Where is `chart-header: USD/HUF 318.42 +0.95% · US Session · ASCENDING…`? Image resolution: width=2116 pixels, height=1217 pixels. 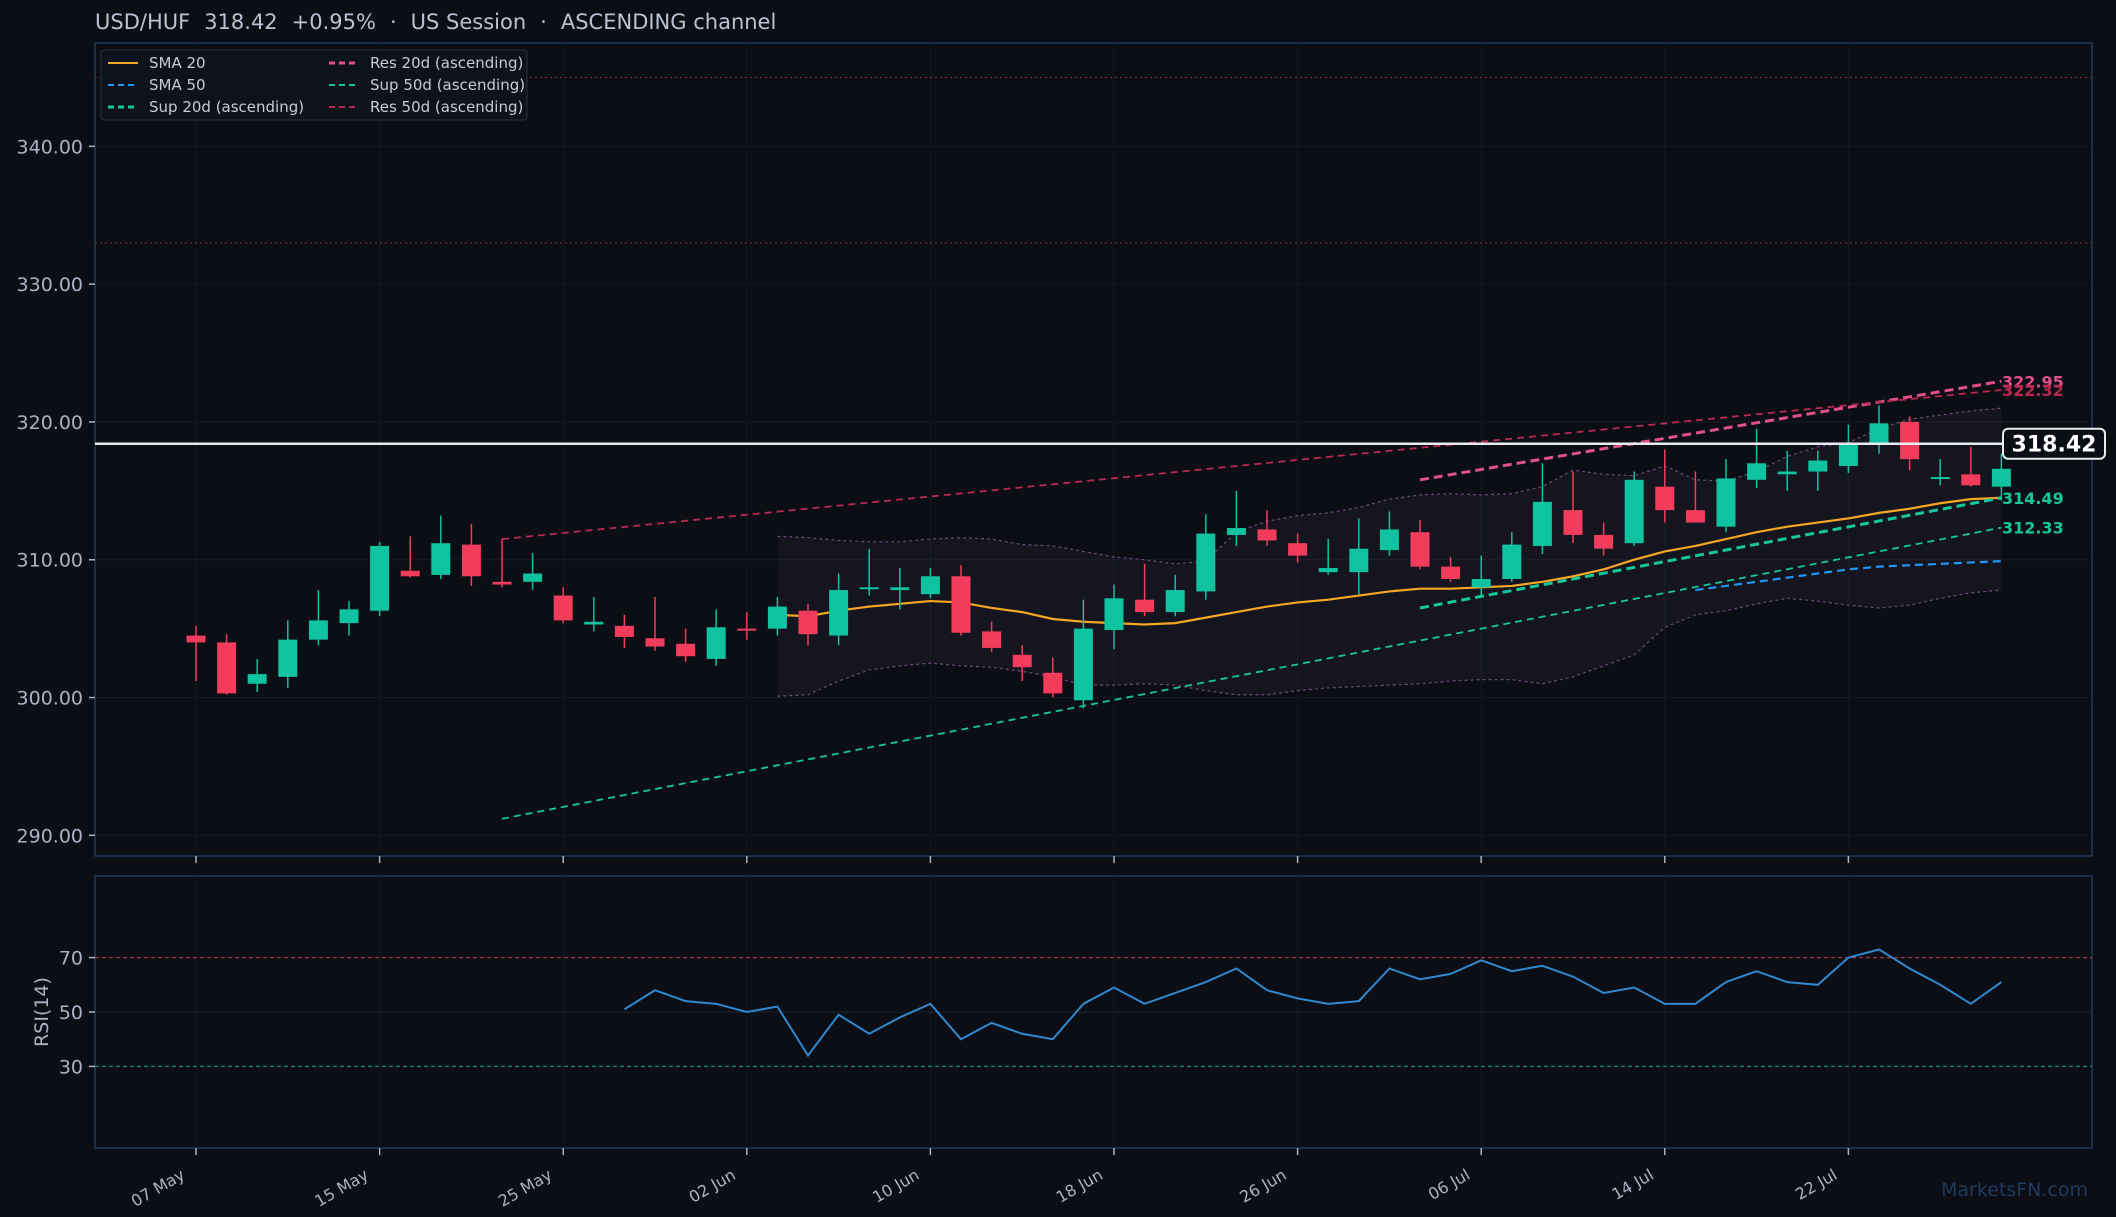 chart-header: USD/HUF 318.42 +0.95% · US Session · ASCENDING… is located at coordinates (442, 22).